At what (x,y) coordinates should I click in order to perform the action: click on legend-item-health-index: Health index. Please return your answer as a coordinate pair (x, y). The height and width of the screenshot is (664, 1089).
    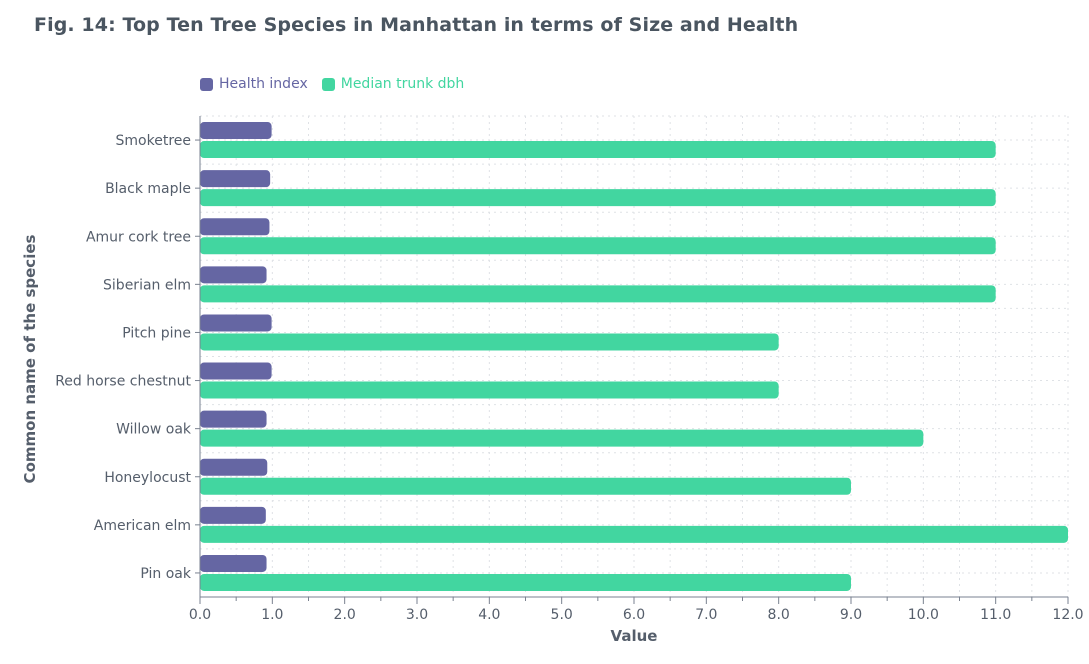
    Looking at the image, I should click on (254, 84).